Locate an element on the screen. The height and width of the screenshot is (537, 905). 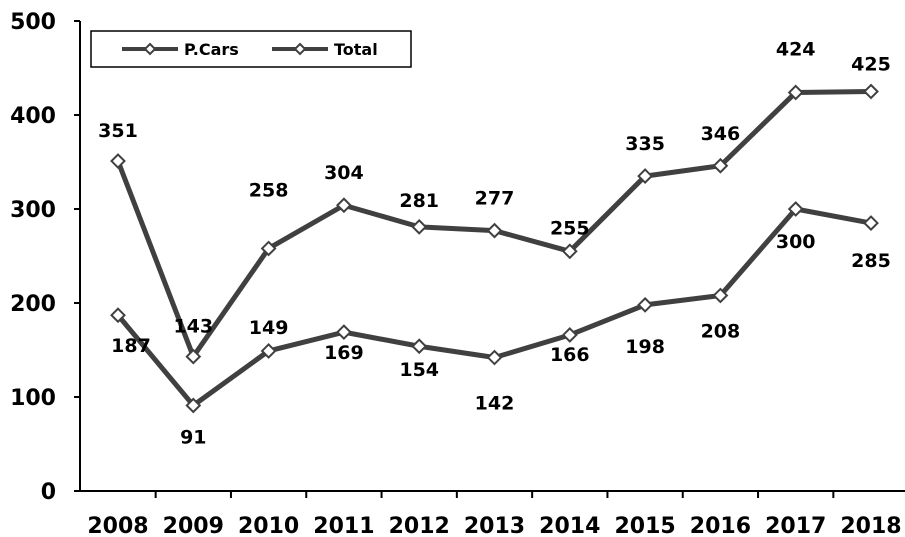
data-label-p-cars: 208 is located at coordinates (721, 331).